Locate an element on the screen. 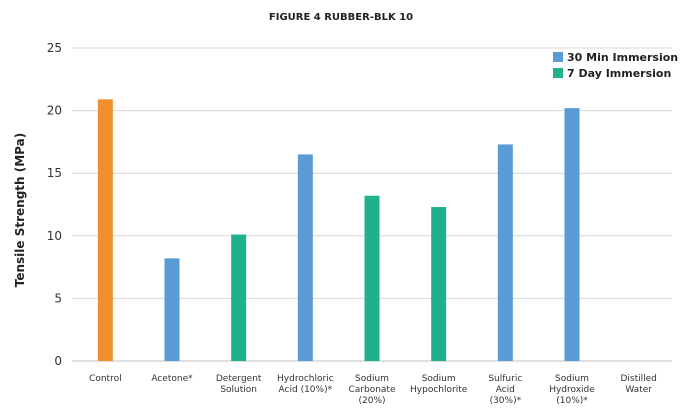  y-tick-15: 15 is located at coordinates (54, 173).